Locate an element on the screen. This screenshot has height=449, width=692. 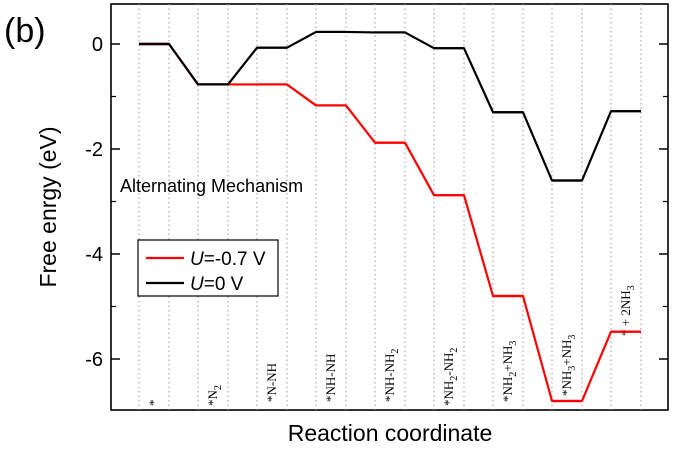
y-tick-label-2: -4 is located at coordinates (94, 255).